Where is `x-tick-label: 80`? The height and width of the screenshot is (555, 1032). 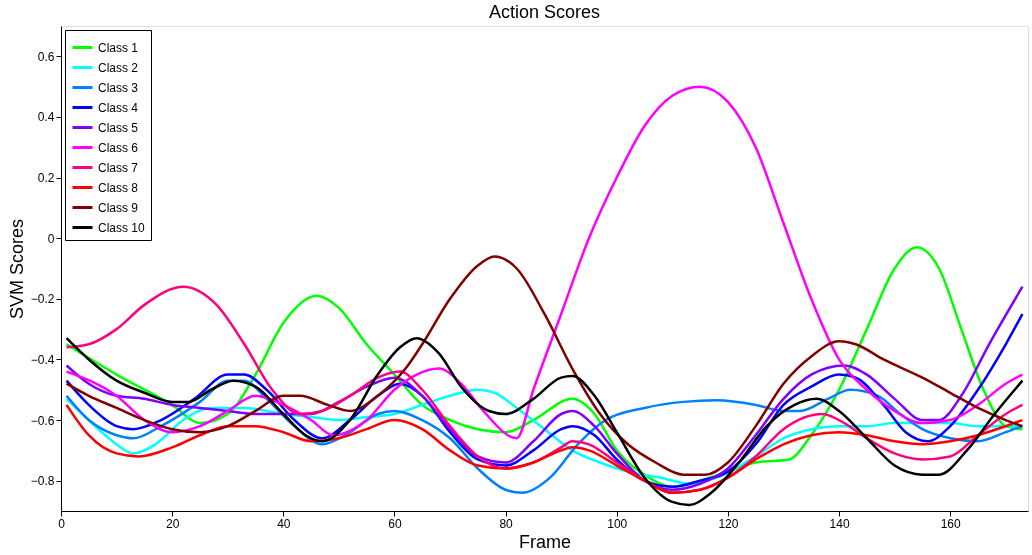
x-tick-label: 80 is located at coordinates (506, 523).